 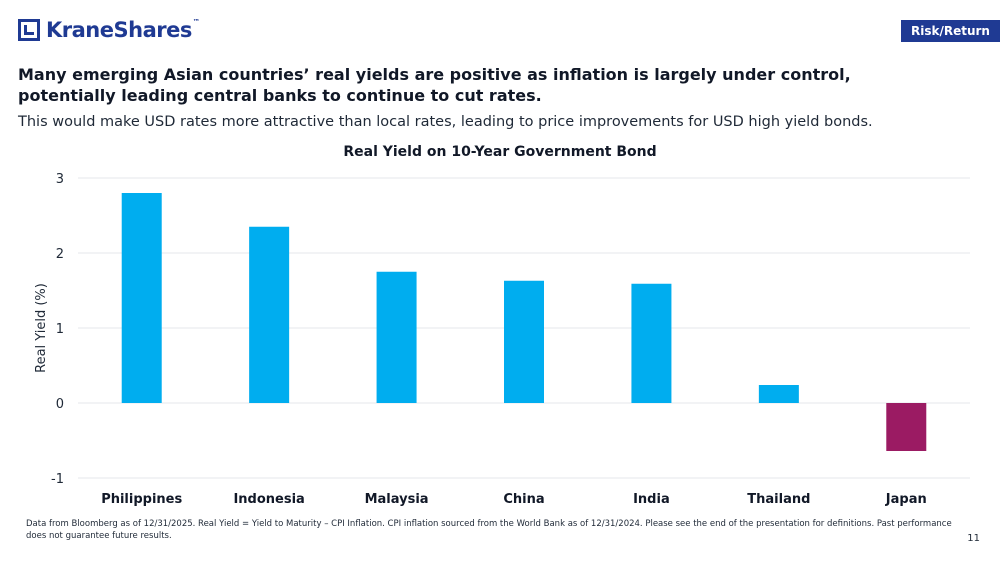 I want to click on y-tick-label: 2, so click(x=60, y=254).